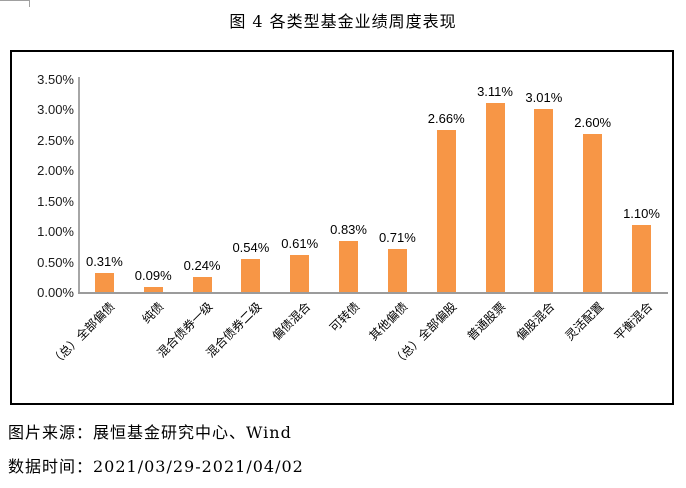  What do you see at coordinates (153, 275) in the screenshot?
I see `bar-value-label: 0.09%` at bounding box center [153, 275].